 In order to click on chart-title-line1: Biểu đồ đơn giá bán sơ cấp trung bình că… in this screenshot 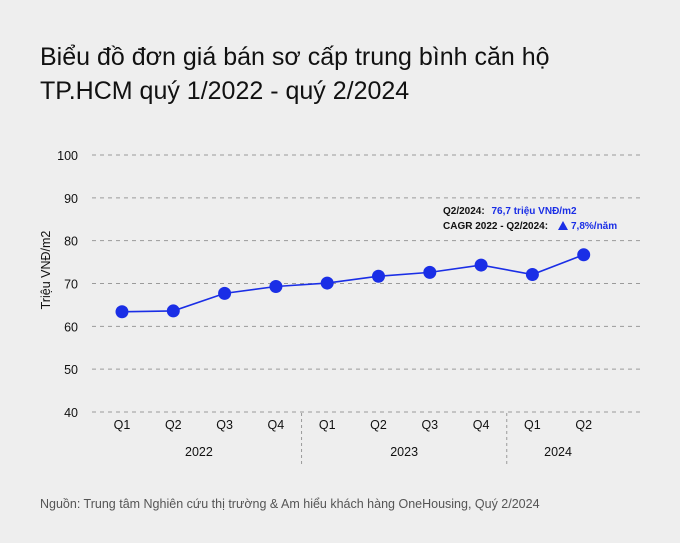, I will do `click(295, 57)`.